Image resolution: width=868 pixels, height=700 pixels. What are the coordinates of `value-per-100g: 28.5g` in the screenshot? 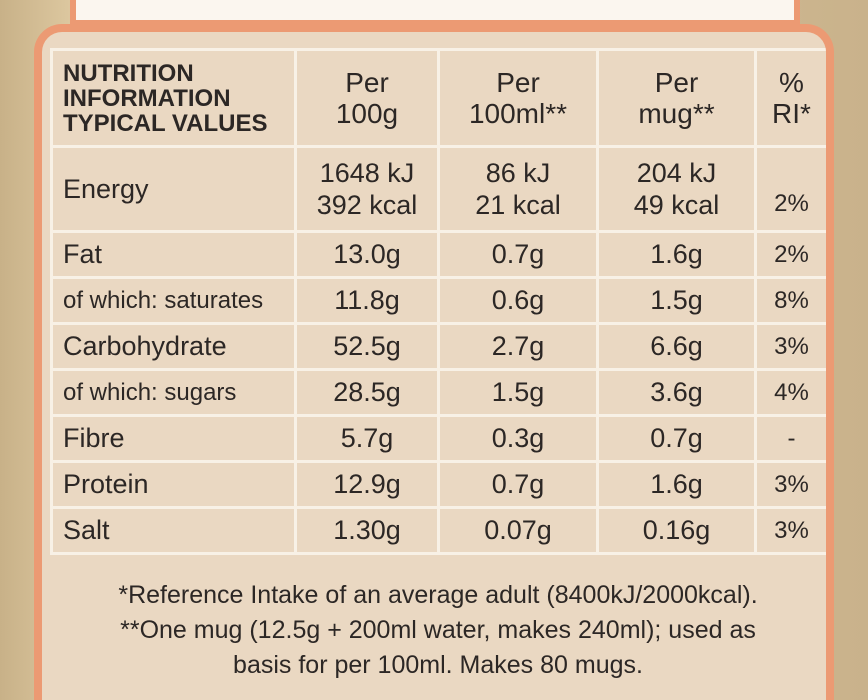 It's located at (367, 392).